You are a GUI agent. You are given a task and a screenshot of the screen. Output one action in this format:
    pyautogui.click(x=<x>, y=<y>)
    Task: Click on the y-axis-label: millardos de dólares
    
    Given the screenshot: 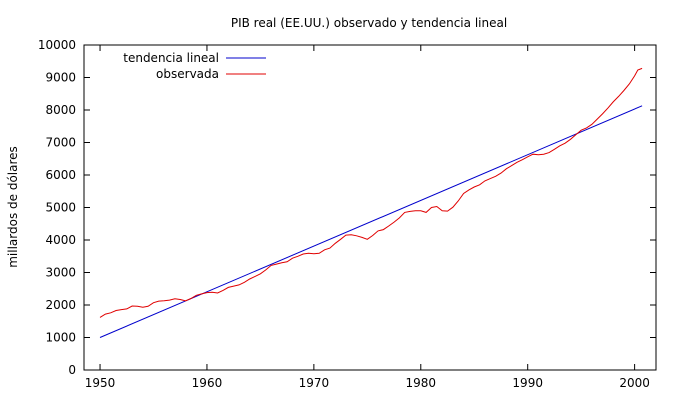 What is the action you would take?
    pyautogui.click(x=13, y=207)
    